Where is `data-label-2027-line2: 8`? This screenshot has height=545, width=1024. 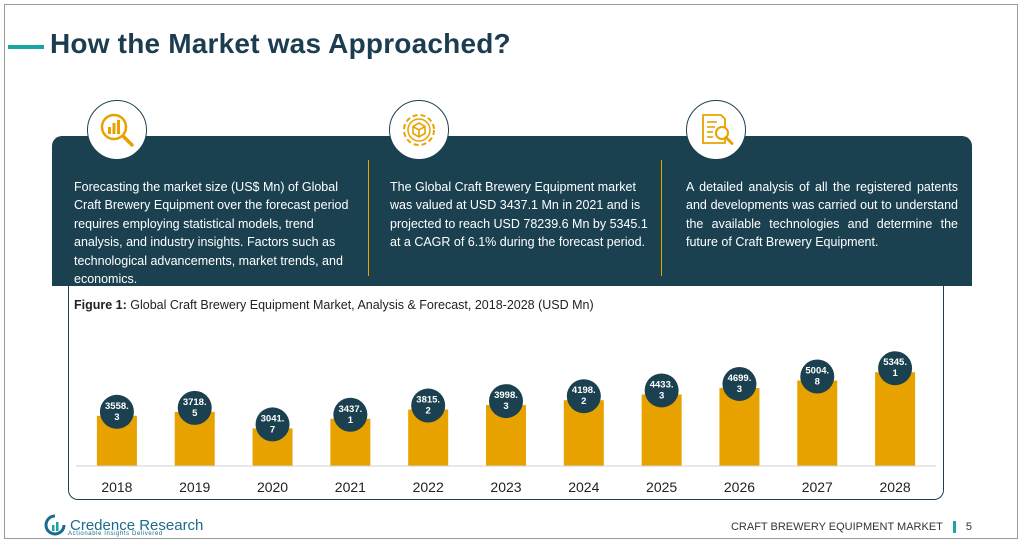 data-label-2027-line2: 8 is located at coordinates (817, 382).